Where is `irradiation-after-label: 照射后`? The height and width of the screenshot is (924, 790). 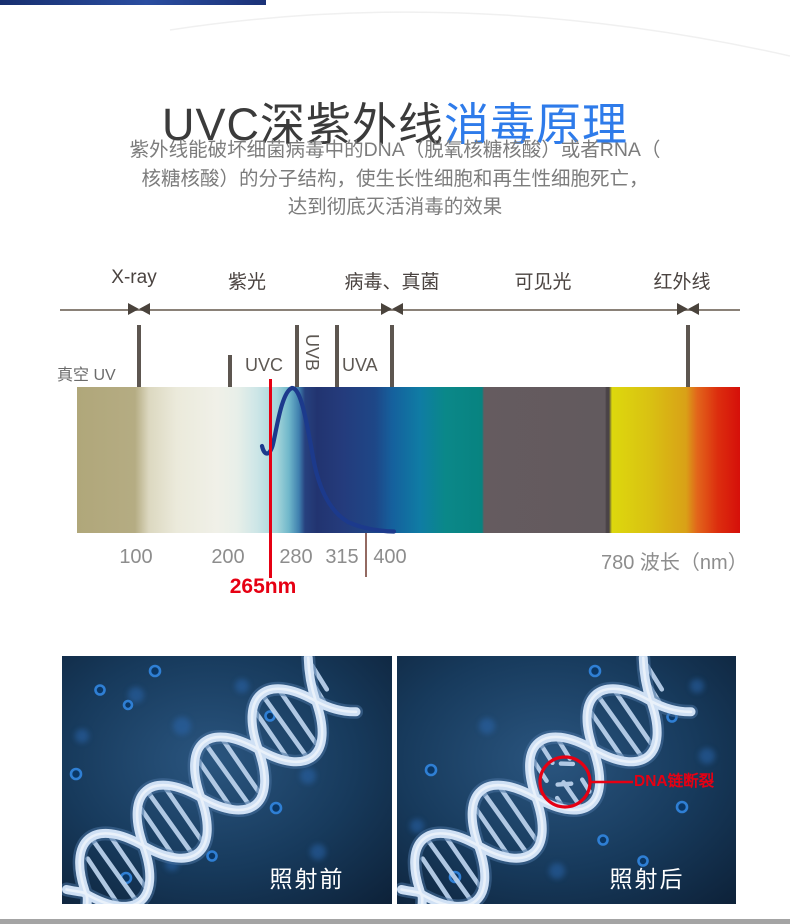
irradiation-after-label: 照射后 is located at coordinates (647, 879).